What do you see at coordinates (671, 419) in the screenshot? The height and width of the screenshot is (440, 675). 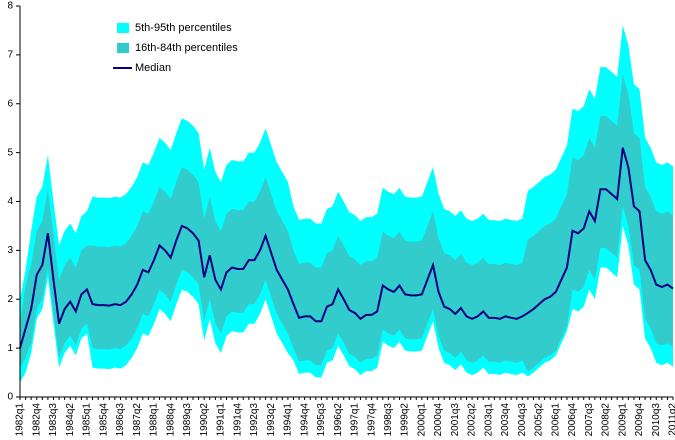 I see `x-tick-label: 2011q2` at bounding box center [671, 419].